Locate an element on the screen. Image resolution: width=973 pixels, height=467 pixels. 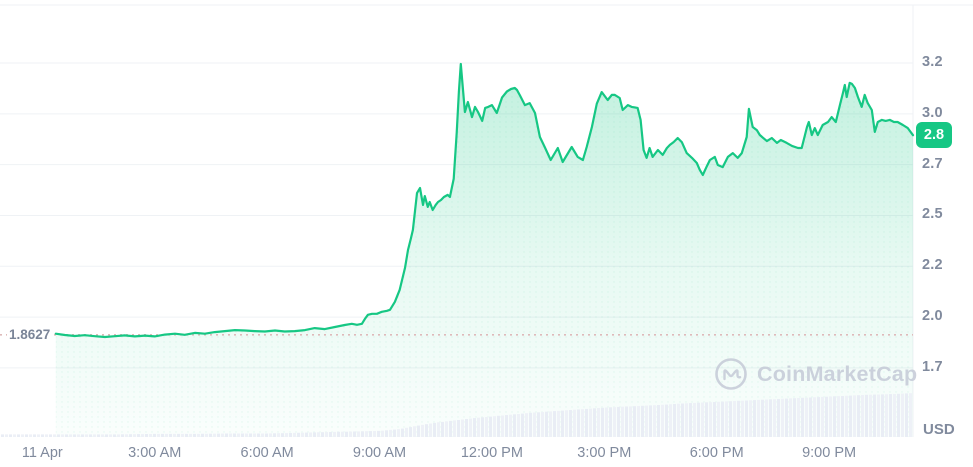
x-axis-label: 9:00 AM is located at coordinates (379, 453).